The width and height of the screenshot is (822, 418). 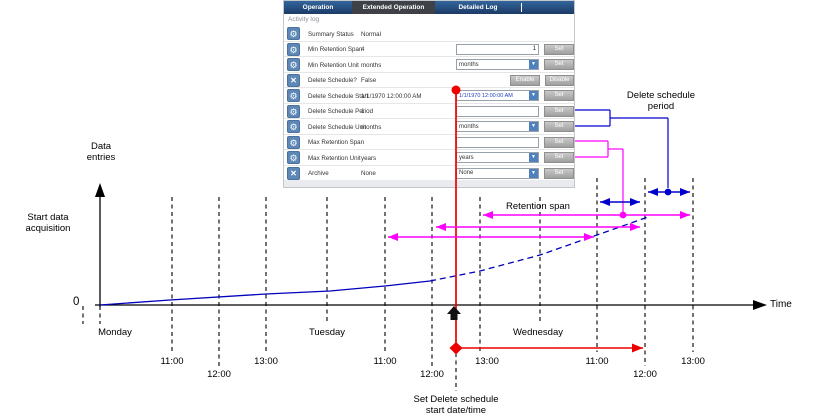 What do you see at coordinates (374, 261) in the screenshot?
I see `data-entries-line` at bounding box center [374, 261].